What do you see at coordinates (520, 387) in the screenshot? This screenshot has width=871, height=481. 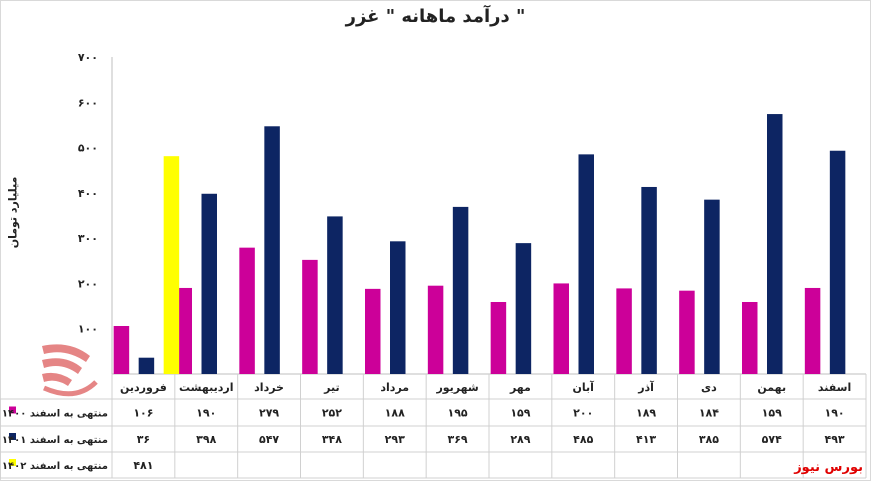 I see `x-category-label: مهر` at bounding box center [520, 387].